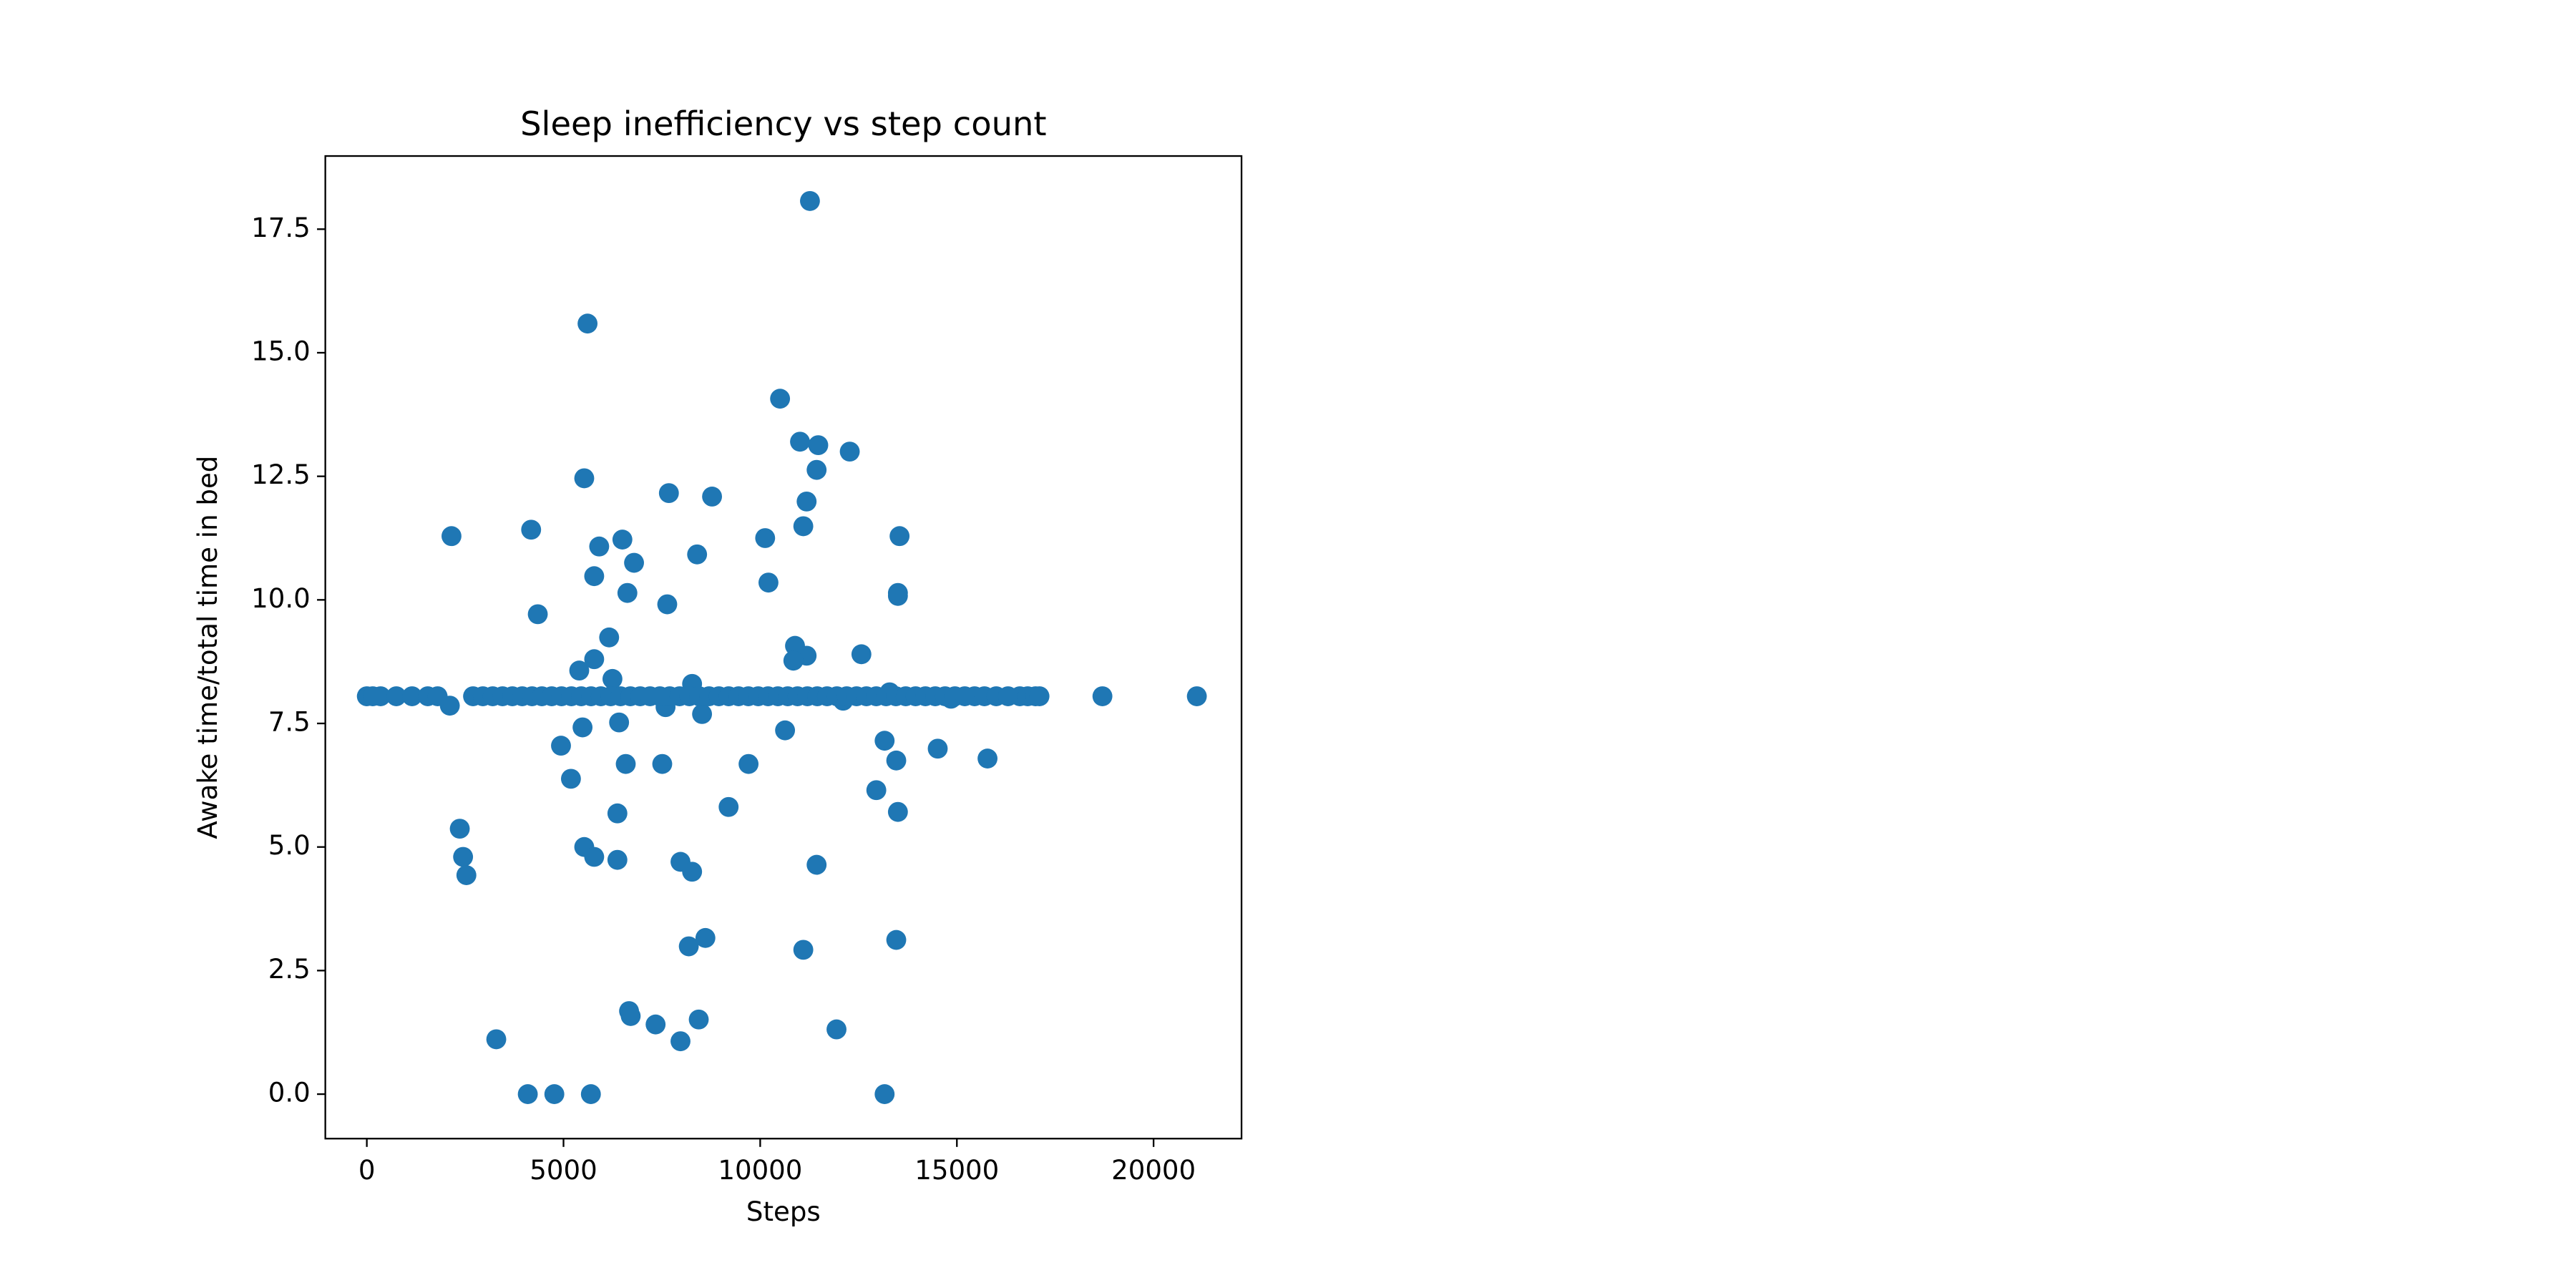  Describe the element at coordinates (289, 969) in the screenshot. I see `y-tick-label: 2.5` at that location.